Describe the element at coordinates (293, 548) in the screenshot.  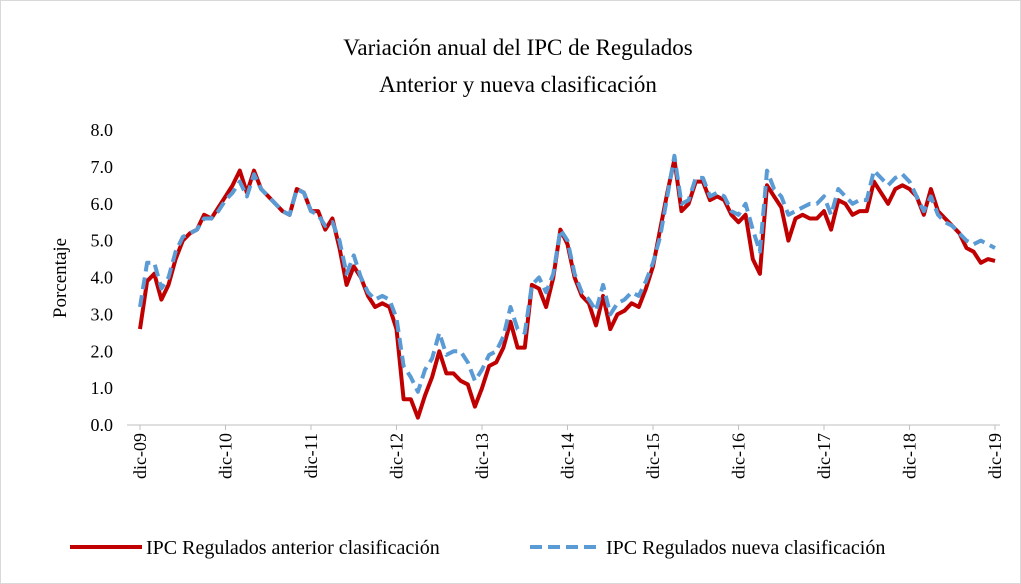
I see `legend-label: IPC Regulados anterior clasificación` at that location.